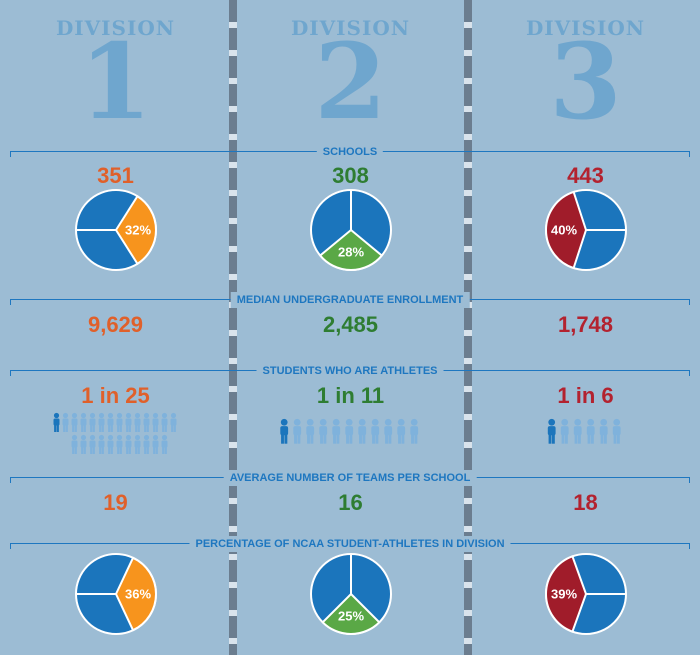  What do you see at coordinates (585, 324) in the screenshot?
I see `enrollment-value: 1,748` at bounding box center [585, 324].